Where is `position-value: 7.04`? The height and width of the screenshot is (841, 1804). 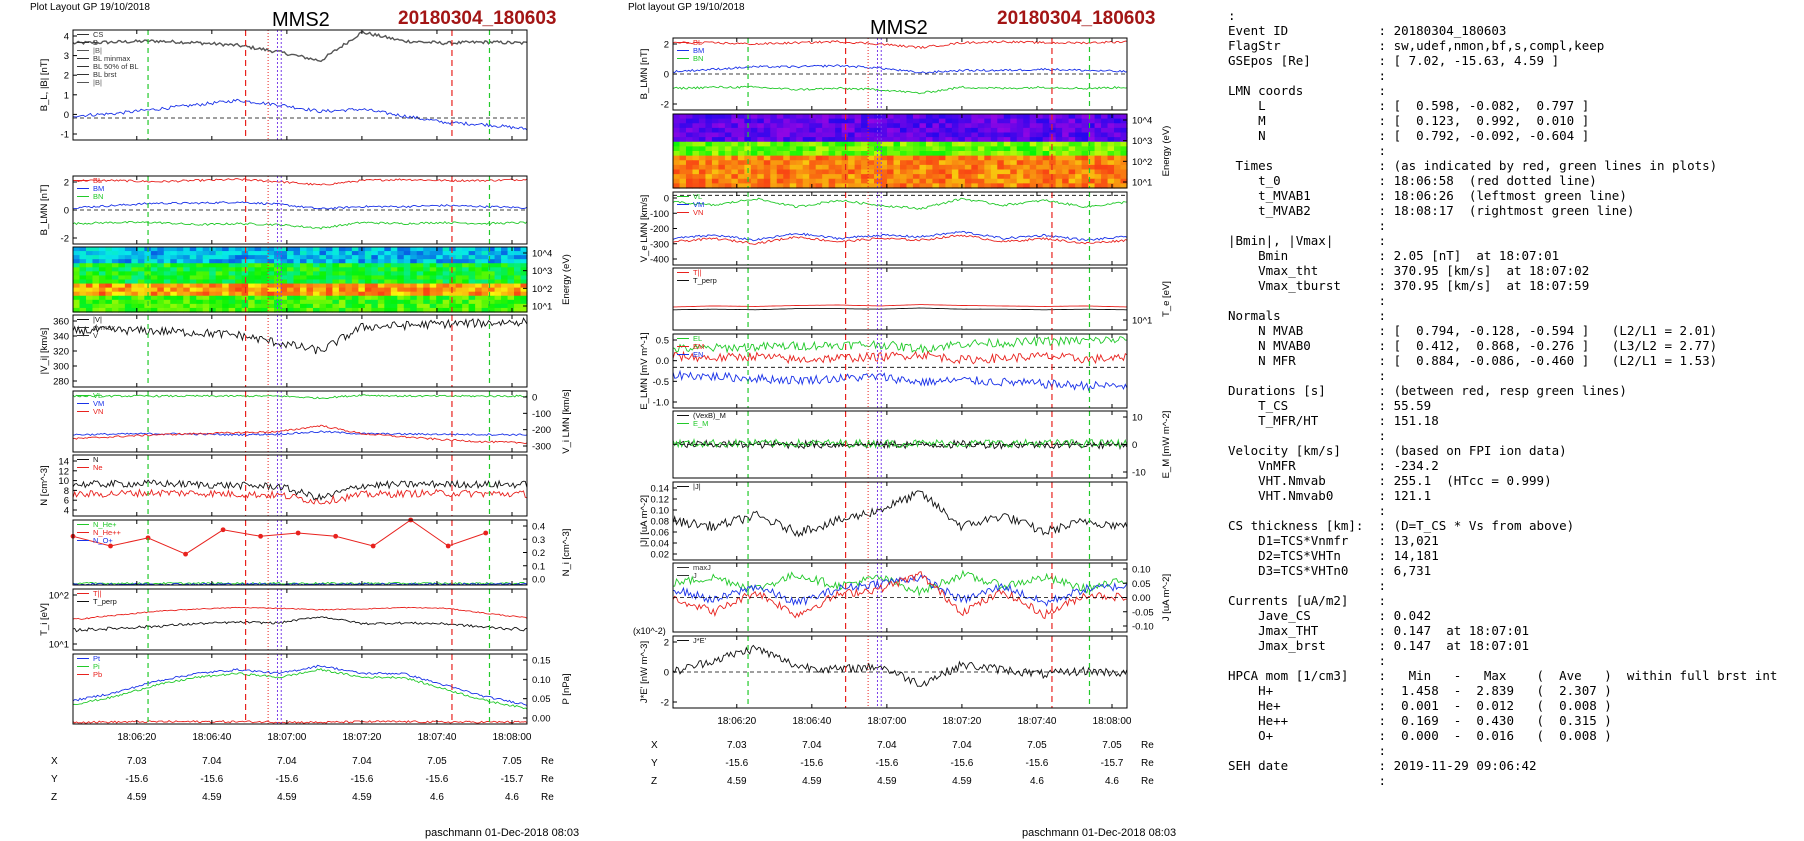
position-value: 7.04 is located at coordinates (362, 761).